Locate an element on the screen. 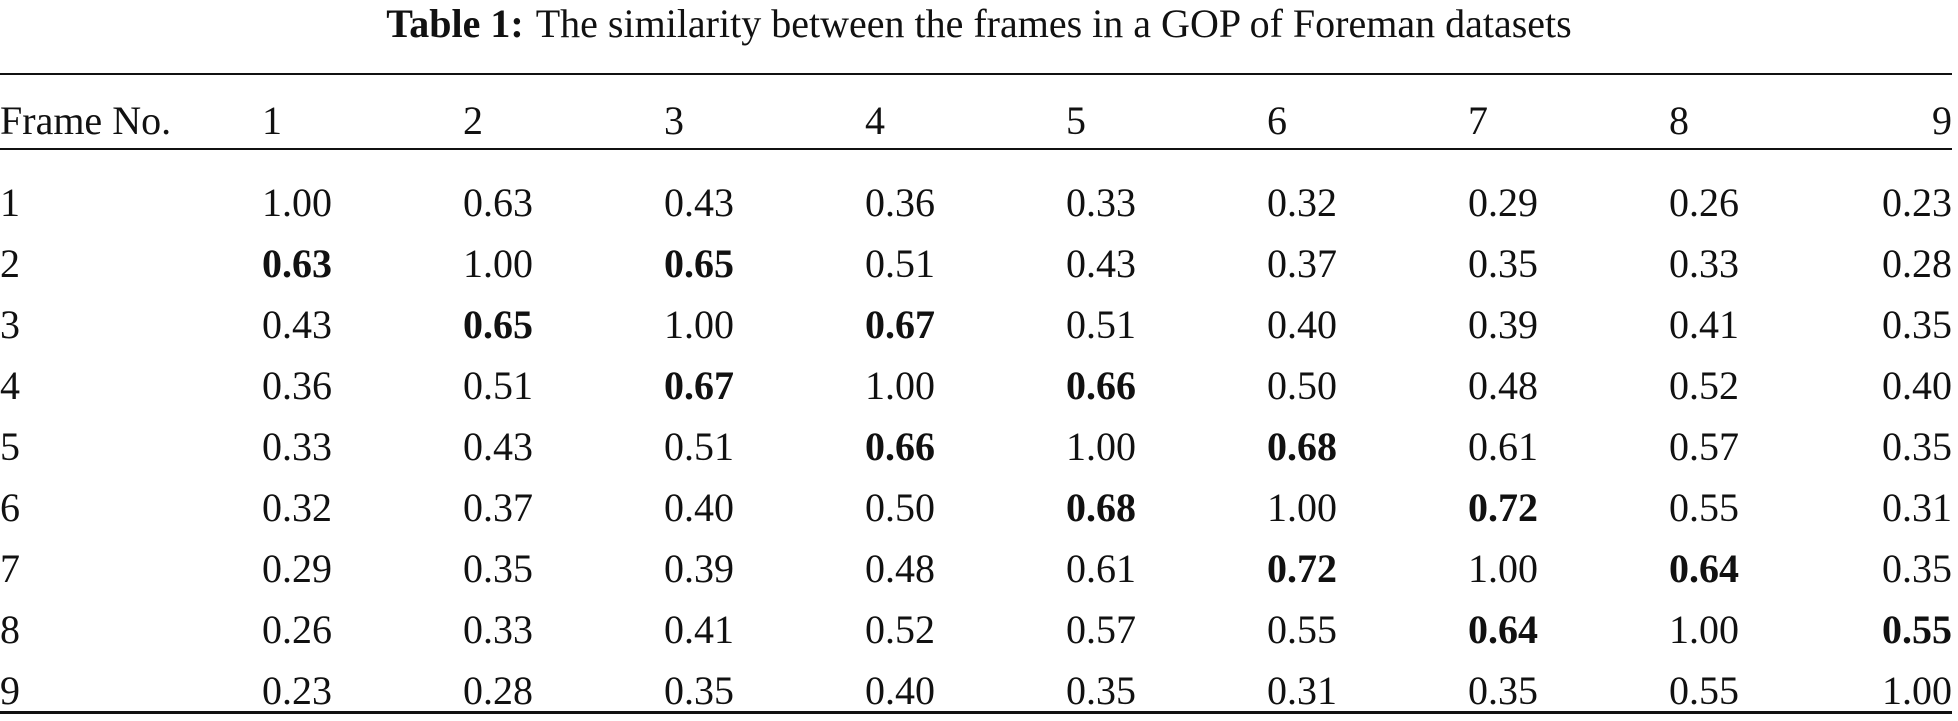  row-header: 5 is located at coordinates (10, 446).